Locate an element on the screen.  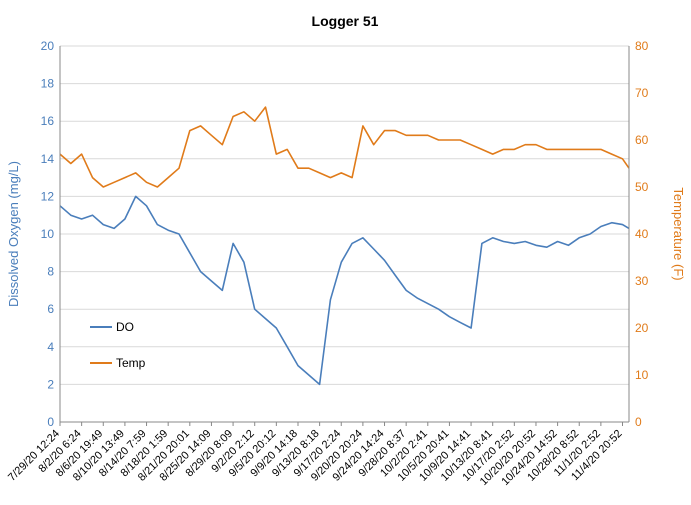
left-axis-ticks: 0 2 4 6 8 10 12 14 16 18 20 is located at coordinates (48, 234).